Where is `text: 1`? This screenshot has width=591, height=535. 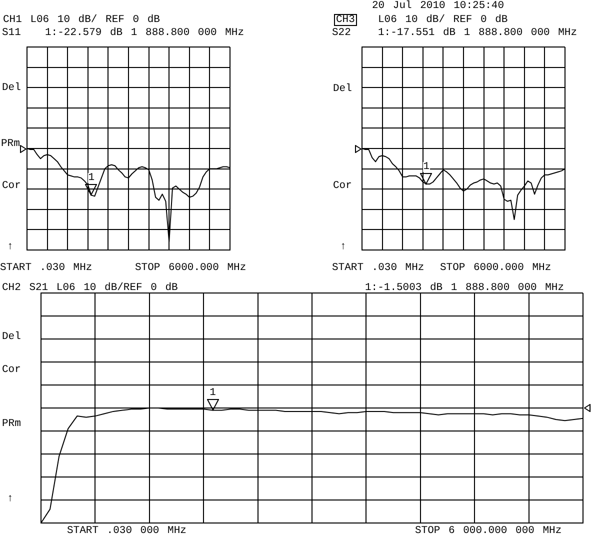
text: 1 is located at coordinates (213, 393).